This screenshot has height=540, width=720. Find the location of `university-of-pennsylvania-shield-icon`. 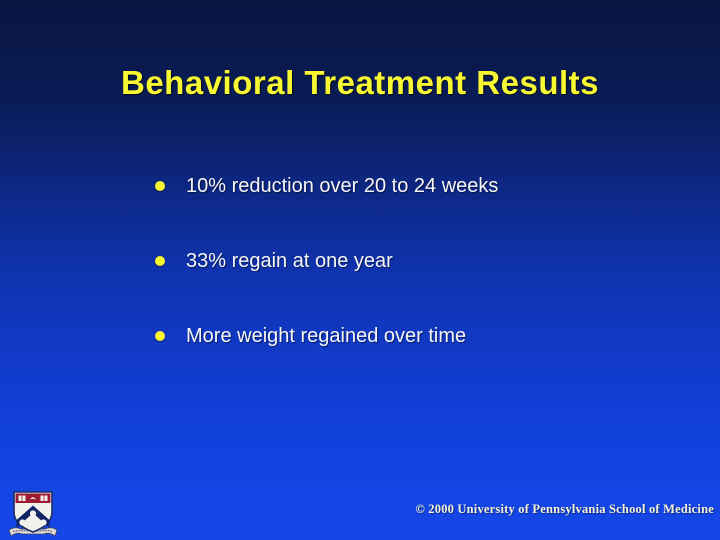

university-of-pennsylvania-shield-icon is located at coordinates (33, 513).